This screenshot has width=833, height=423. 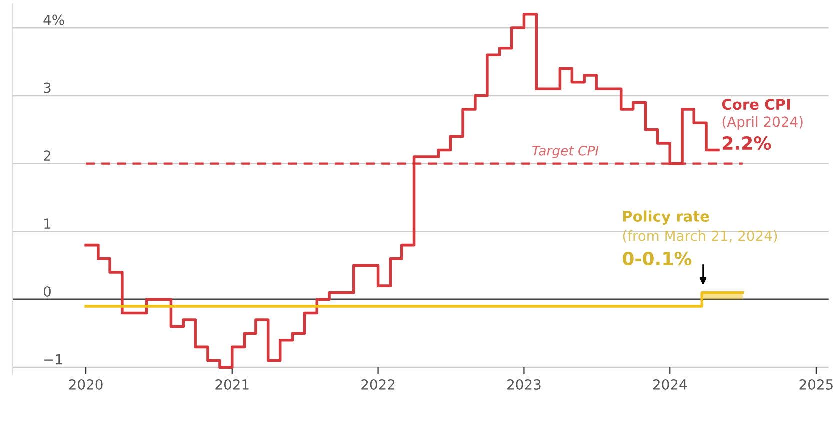 I want to click on x-tick-label: 2020, so click(x=86, y=384).